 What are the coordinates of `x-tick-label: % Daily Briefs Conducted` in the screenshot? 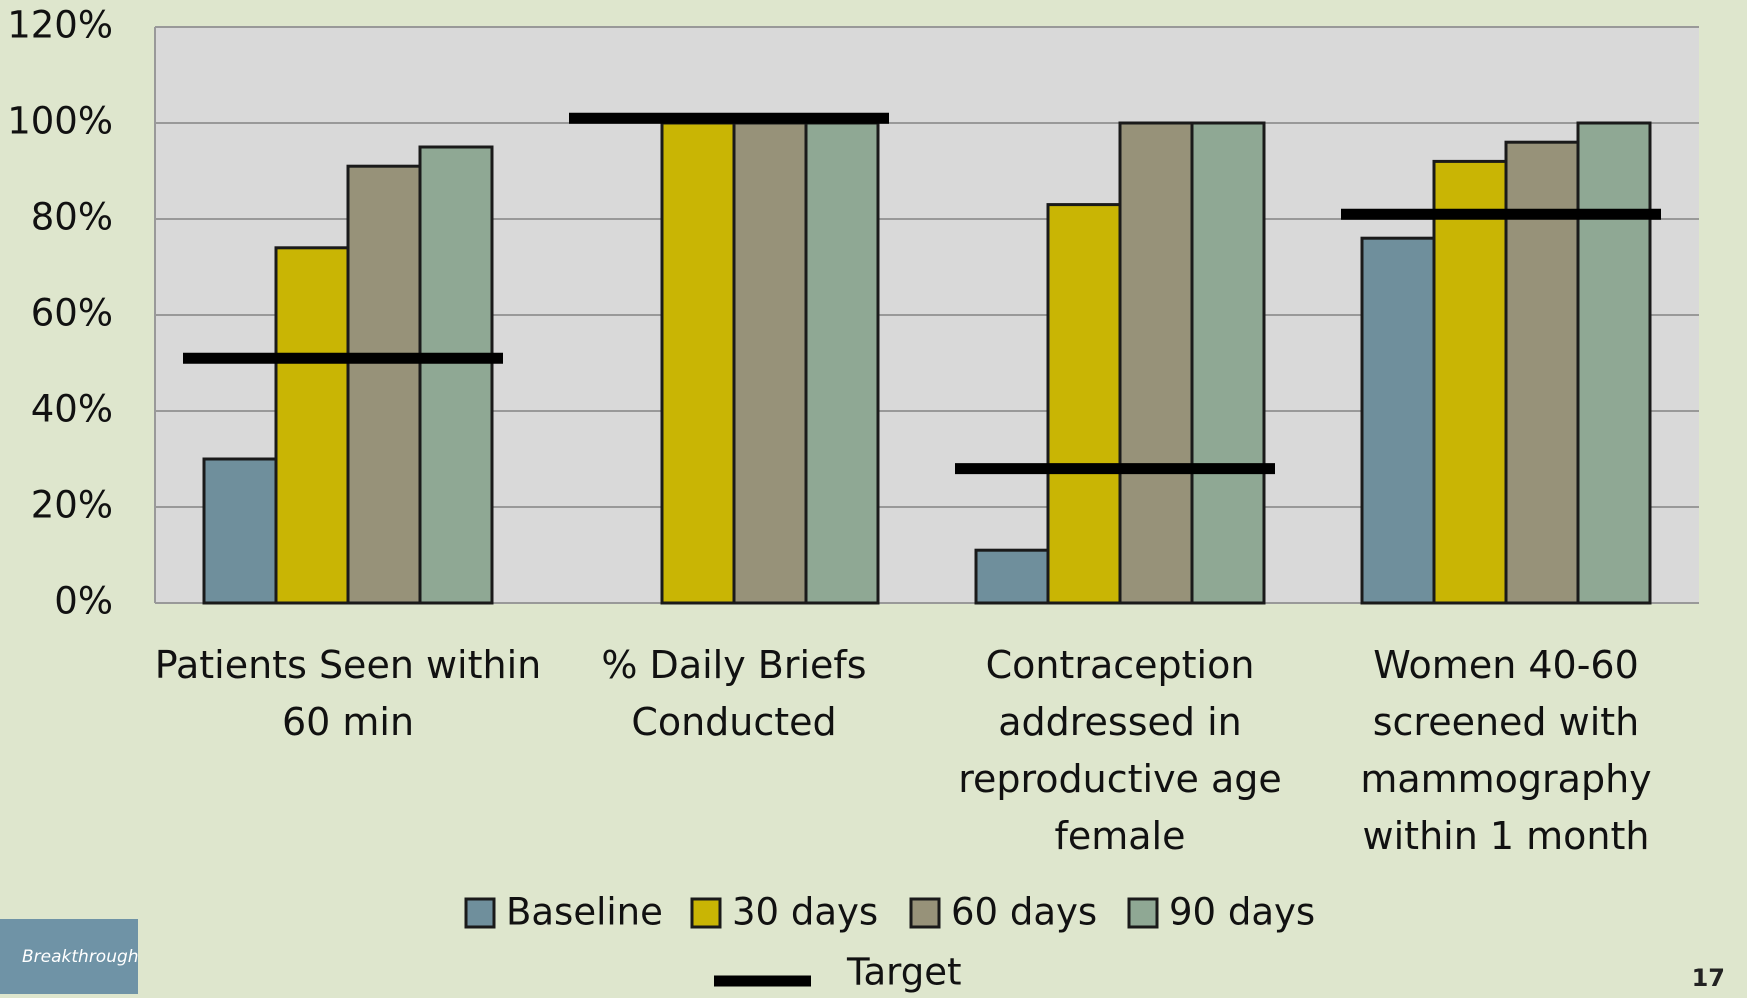 It's located at (734, 693).